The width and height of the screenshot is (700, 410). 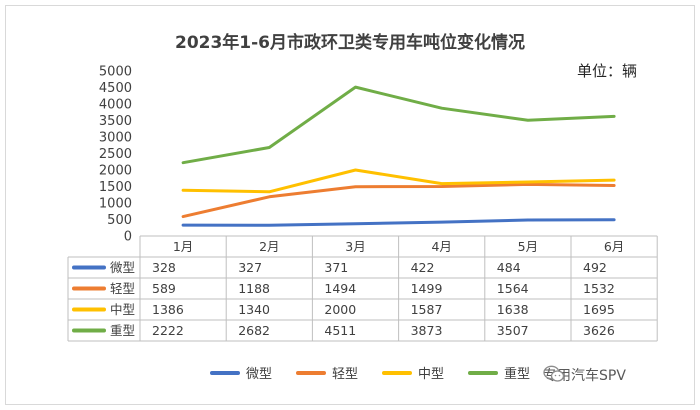 I want to click on y-tick-label: 2500, so click(x=115, y=154).